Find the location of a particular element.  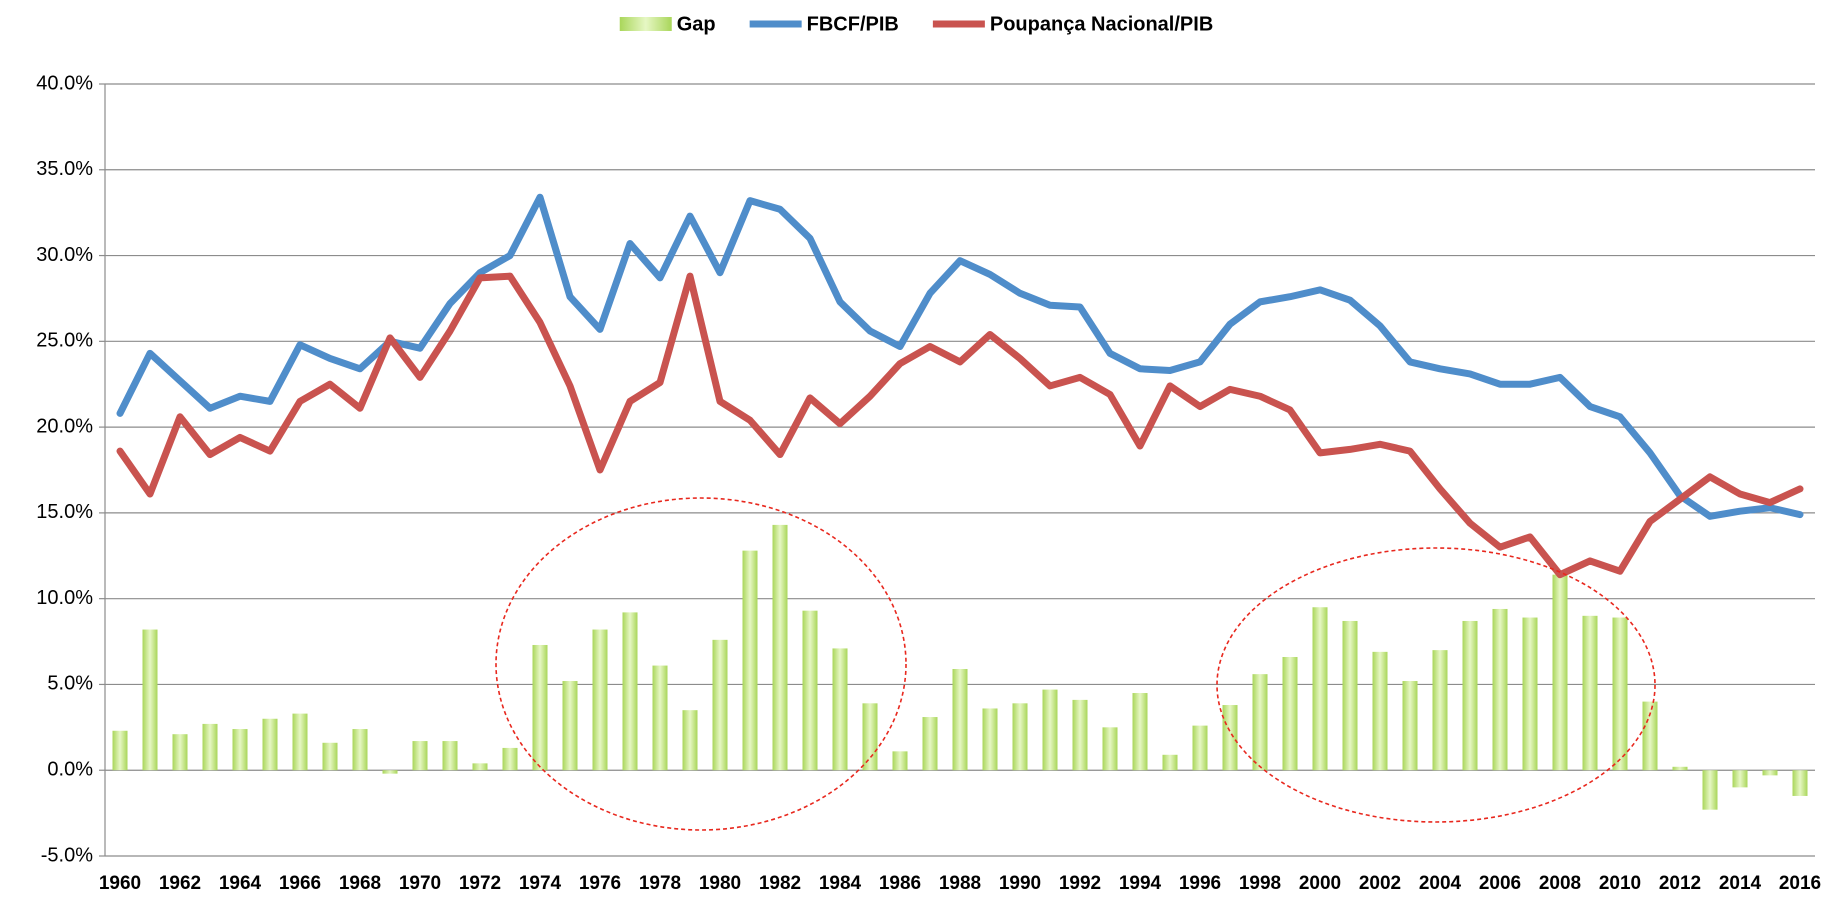

y-tick-label: 30.0% is located at coordinates (64, 255).